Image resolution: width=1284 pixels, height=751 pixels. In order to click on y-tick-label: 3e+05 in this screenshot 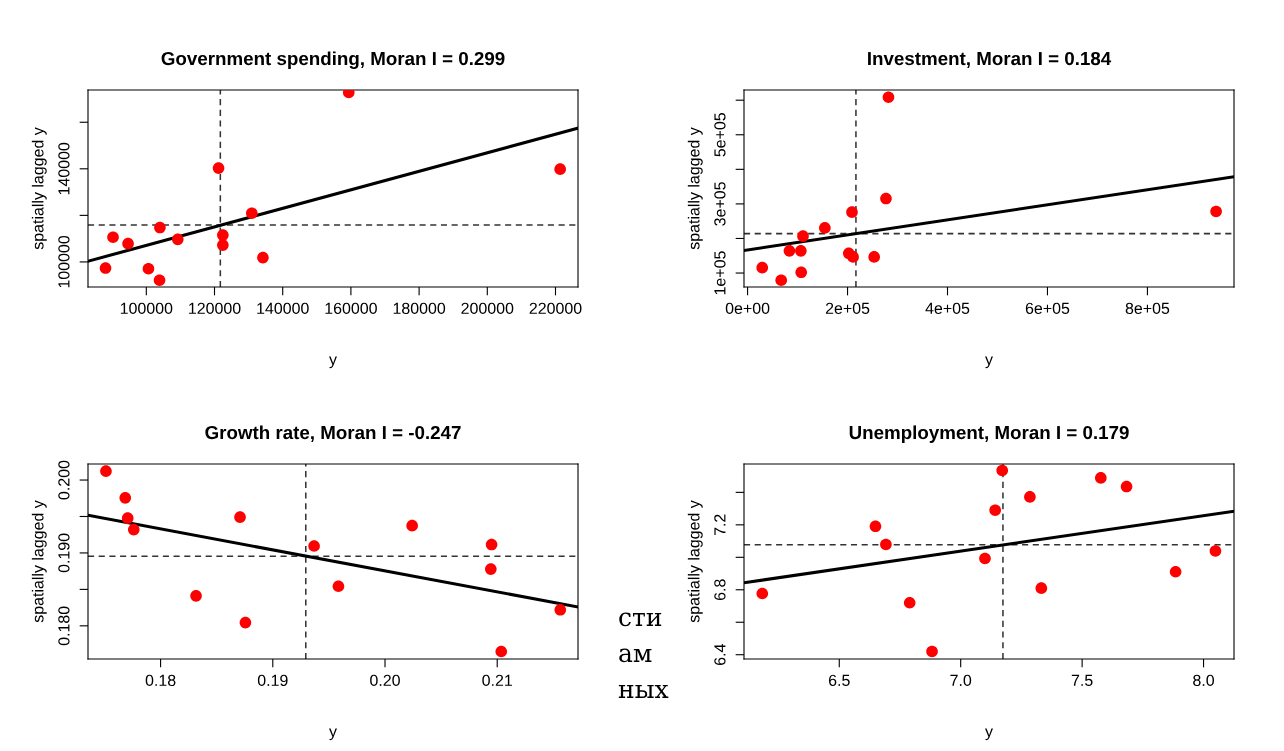, I will do `click(720, 204)`.